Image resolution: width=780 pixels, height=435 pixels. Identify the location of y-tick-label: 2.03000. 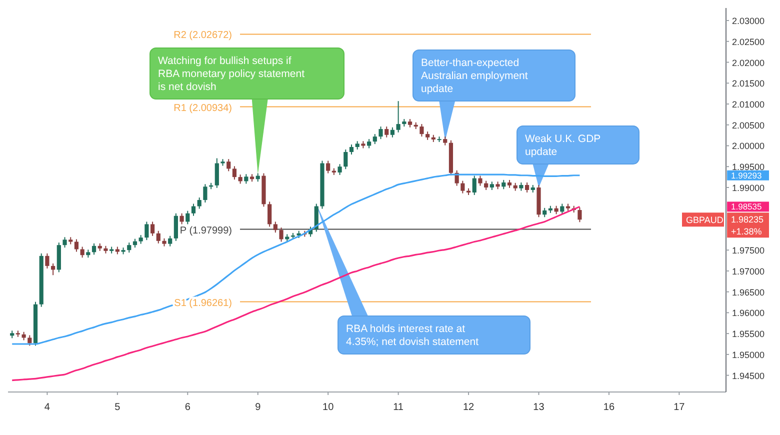
(748, 21).